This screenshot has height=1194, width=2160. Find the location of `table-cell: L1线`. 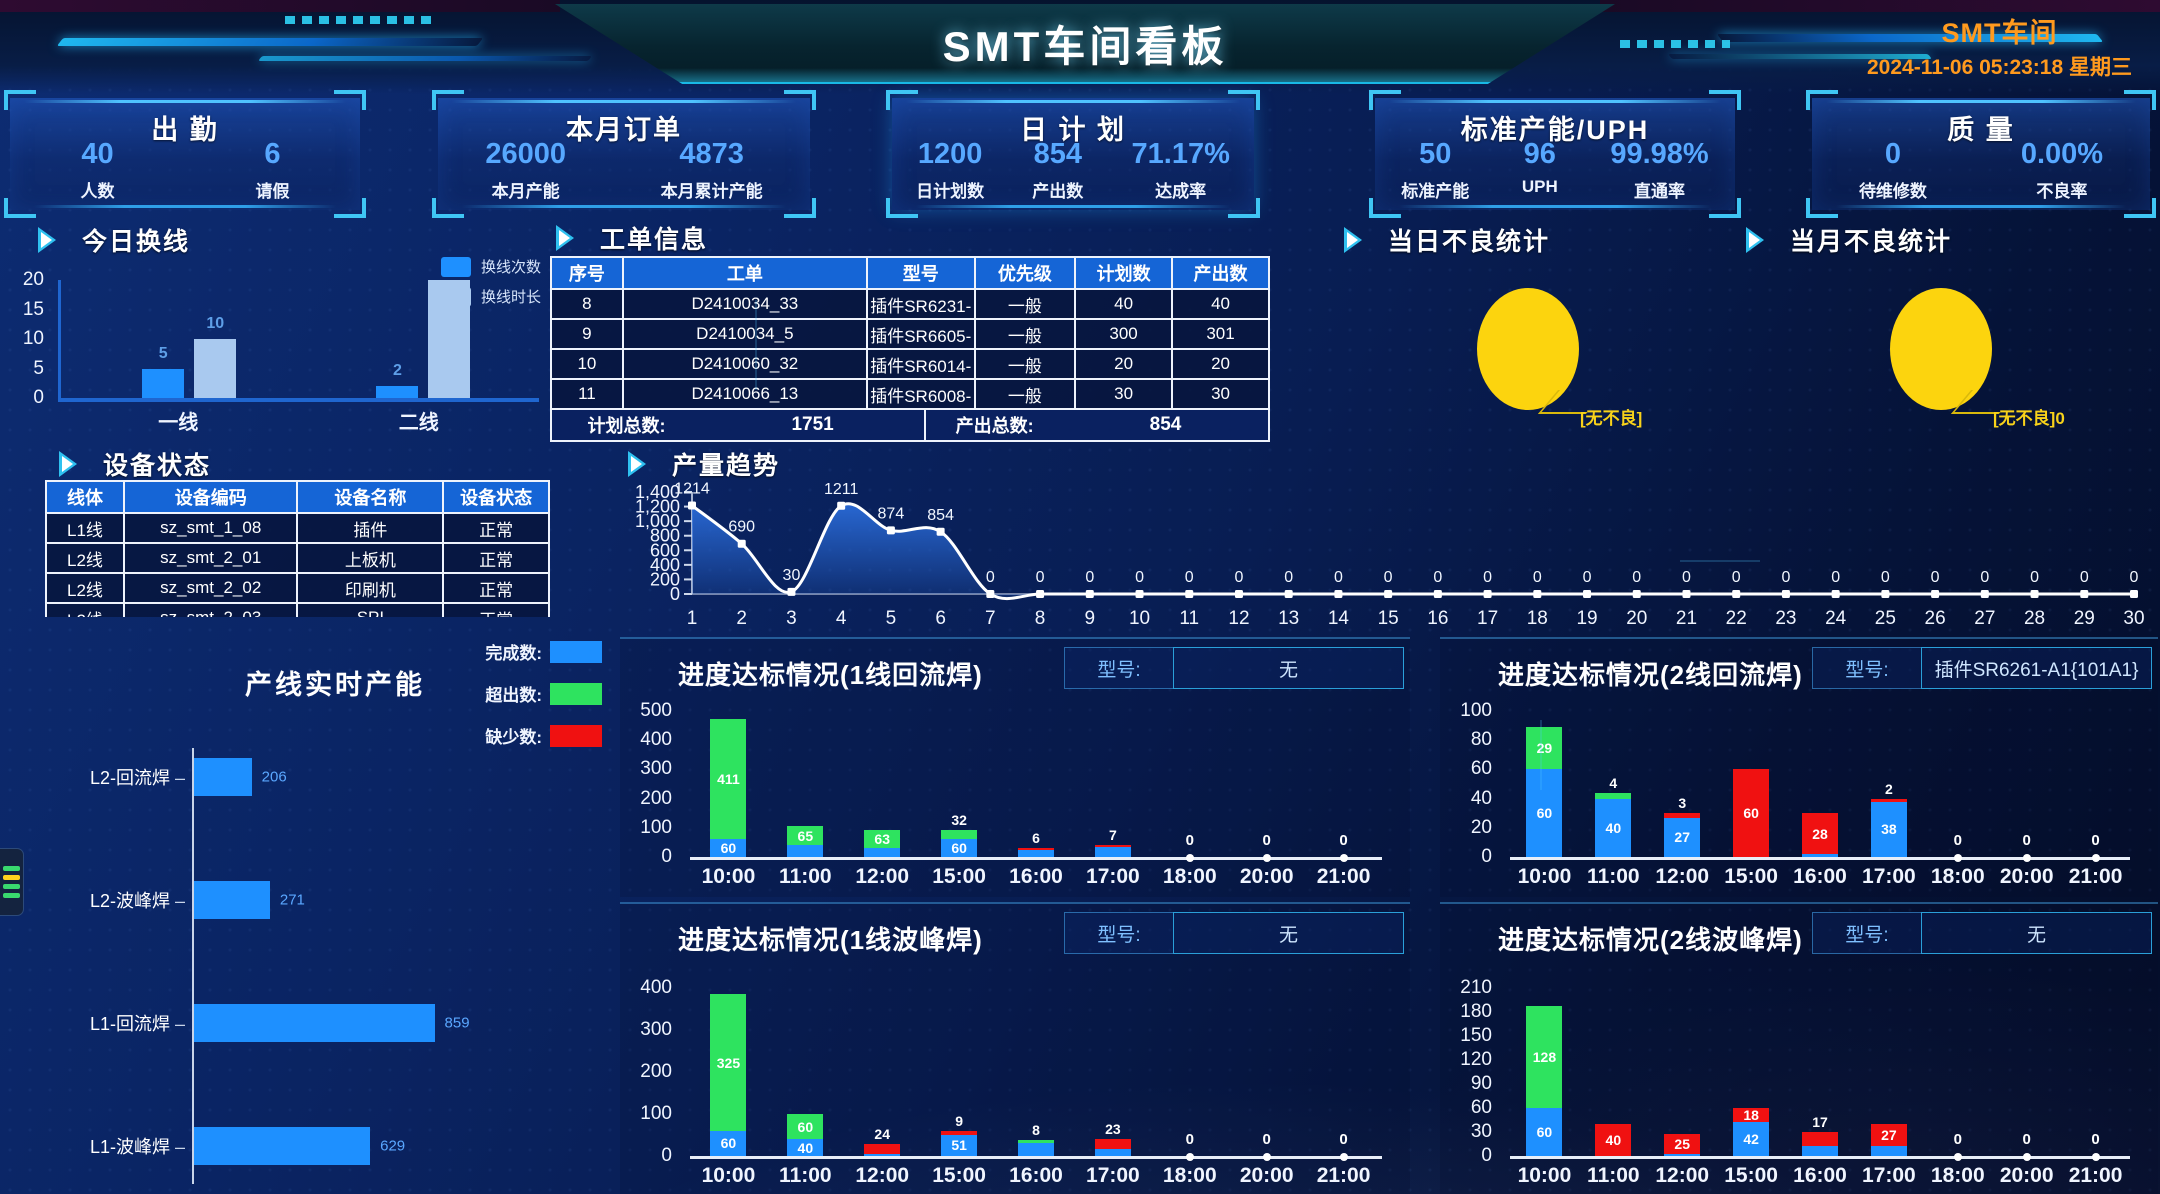

table-cell: L1线 is located at coordinates (85, 528).